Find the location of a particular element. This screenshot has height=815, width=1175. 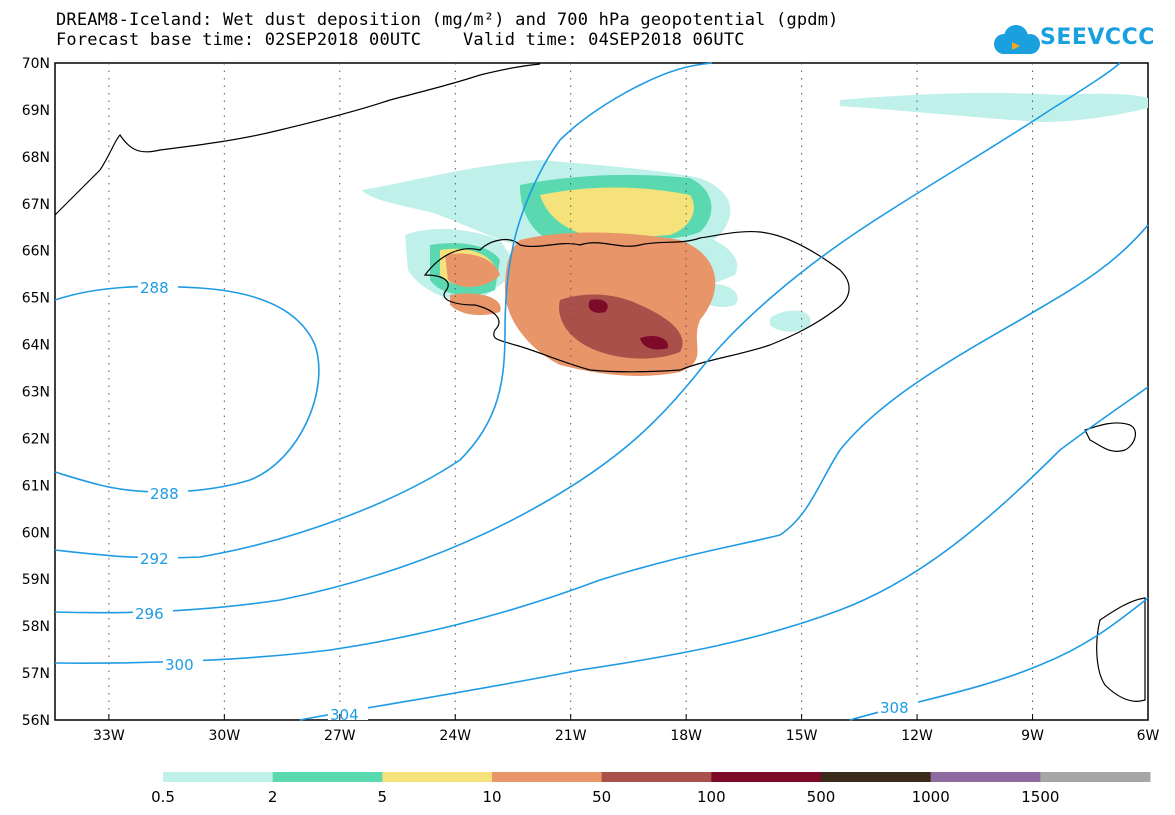

legend-label: 5 is located at coordinates (383, 797).